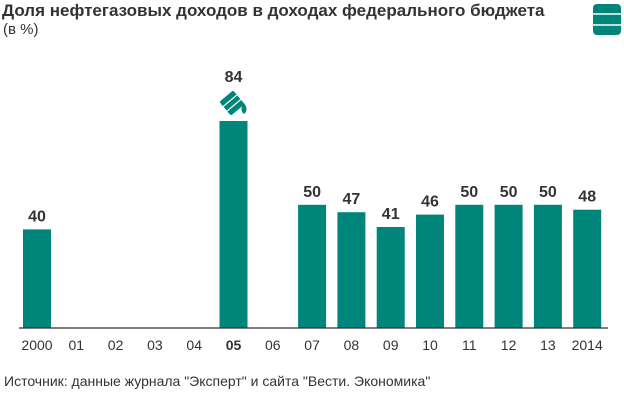  What do you see at coordinates (509, 192) in the screenshot?
I see `data-label-12: 50` at bounding box center [509, 192].